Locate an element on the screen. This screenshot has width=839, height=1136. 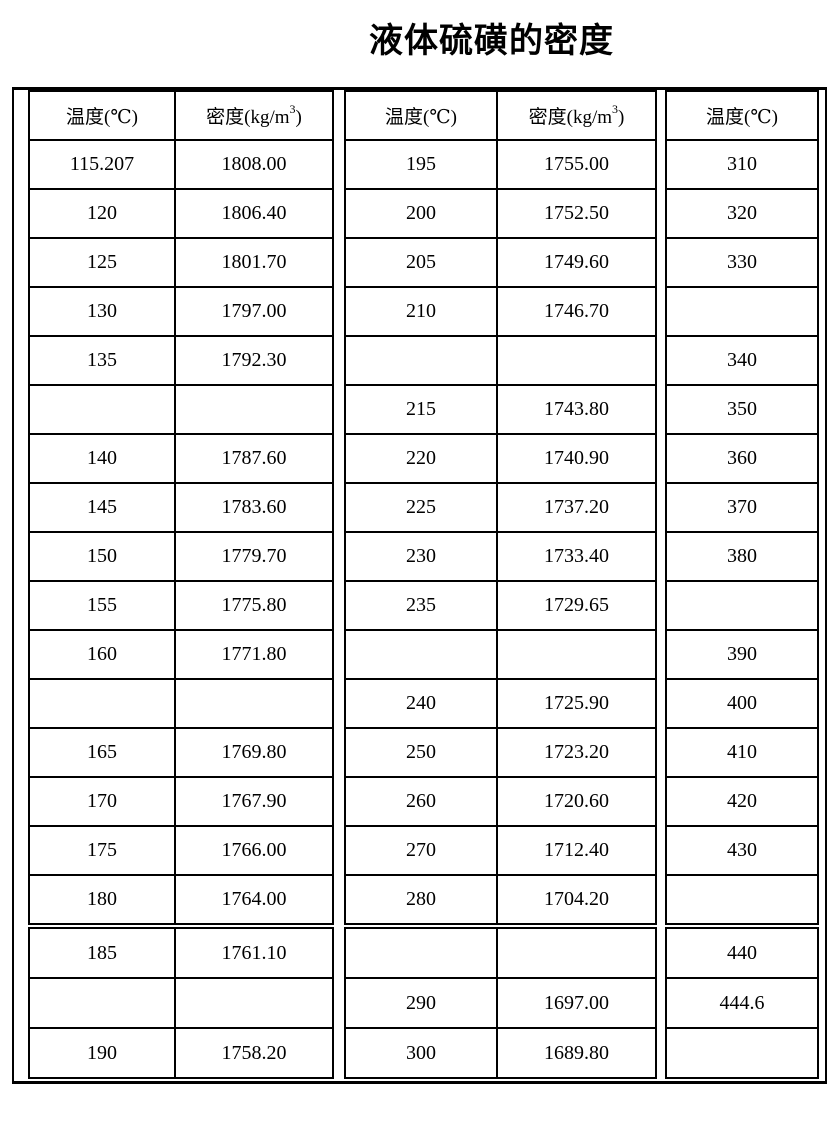
table-cell: 155 is located at coordinates (102, 605).